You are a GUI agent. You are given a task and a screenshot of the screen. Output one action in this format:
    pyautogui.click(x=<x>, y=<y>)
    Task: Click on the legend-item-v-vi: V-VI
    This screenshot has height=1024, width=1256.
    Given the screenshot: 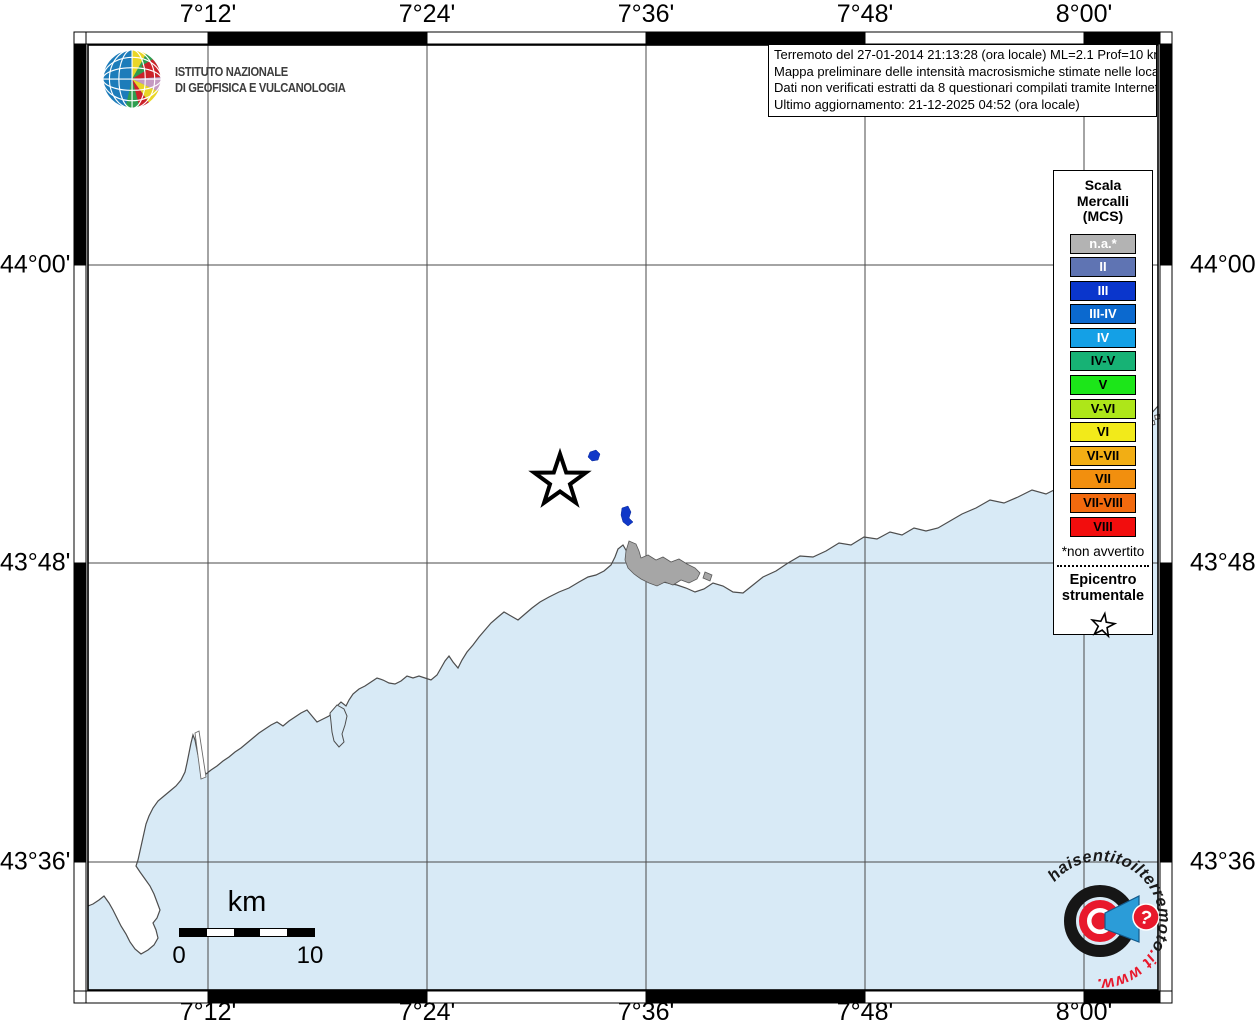 What is the action you would take?
    pyautogui.click(x=1103, y=408)
    